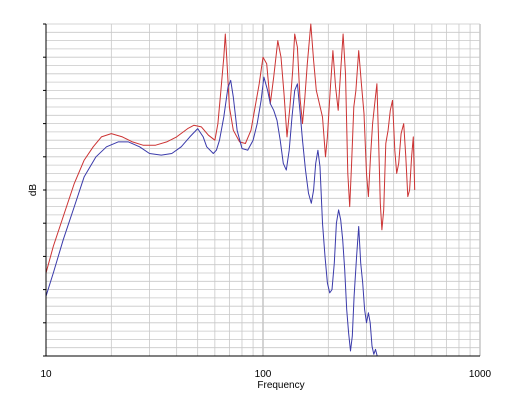 This screenshot has width=512, height=406. What do you see at coordinates (46, 374) in the screenshot?
I see `x-tick-label: 10` at bounding box center [46, 374].